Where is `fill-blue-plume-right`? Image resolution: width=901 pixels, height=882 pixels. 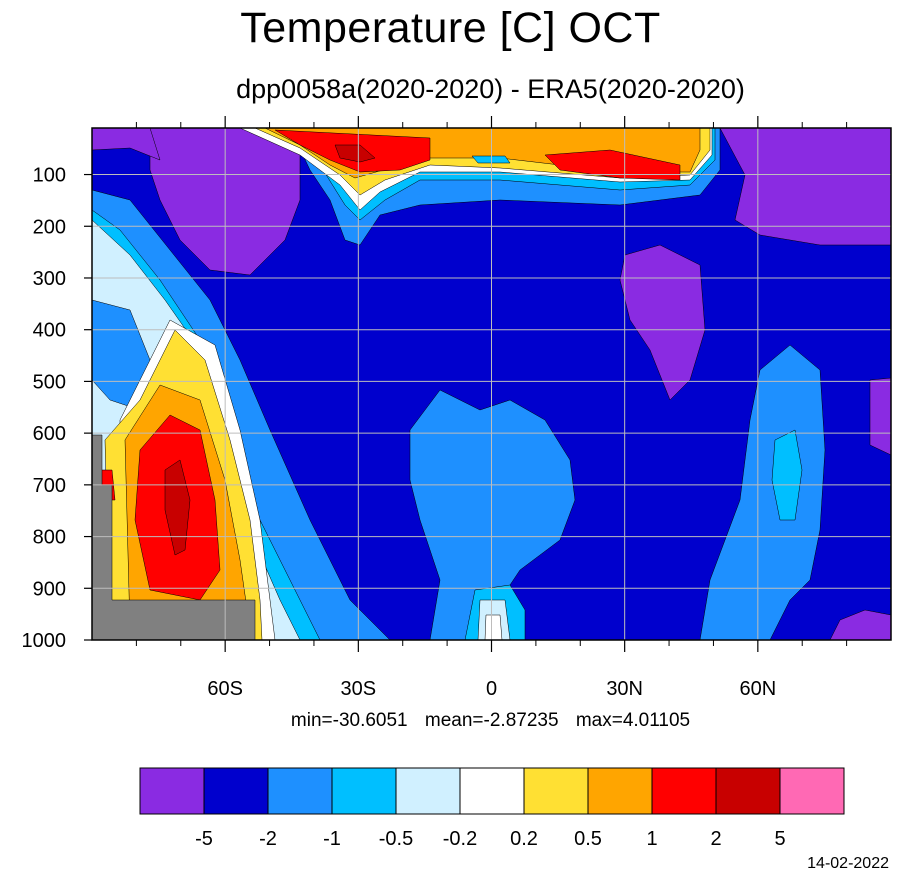
fill-blue-plume-right is located at coordinates (762, 492).